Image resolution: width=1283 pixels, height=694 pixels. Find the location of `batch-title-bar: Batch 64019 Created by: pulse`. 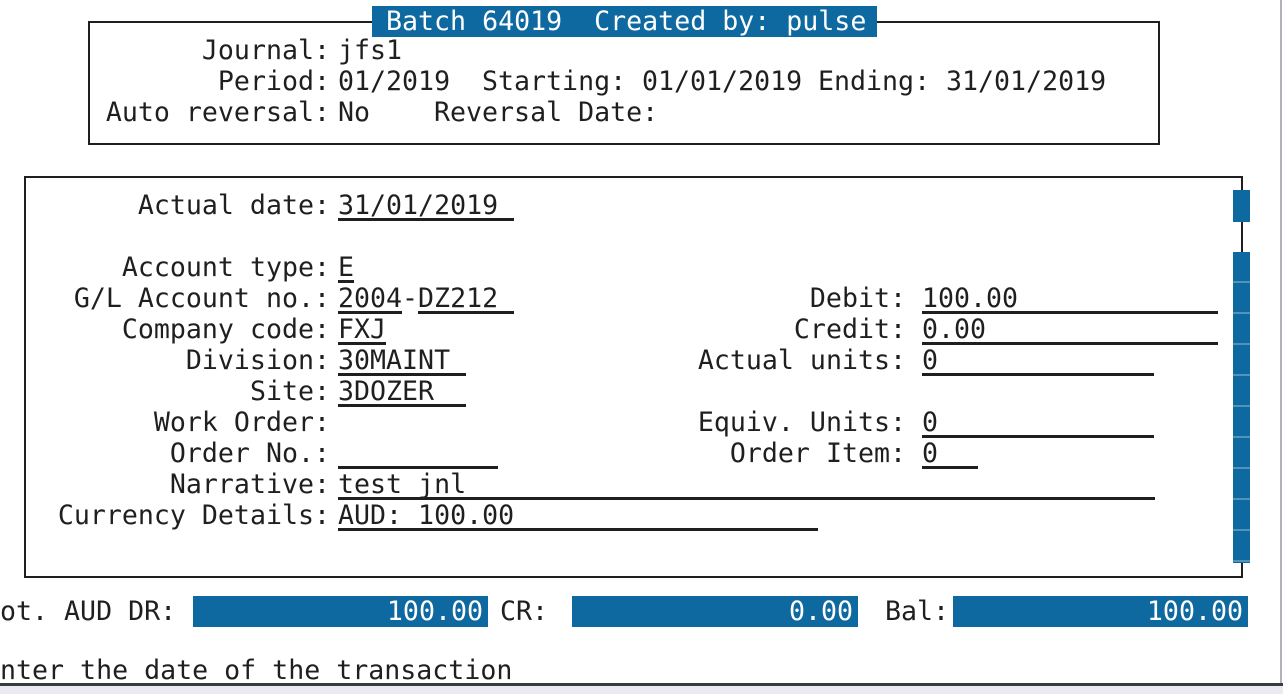

batch-title-bar: Batch 64019 Created by: pulse is located at coordinates (624, 21).